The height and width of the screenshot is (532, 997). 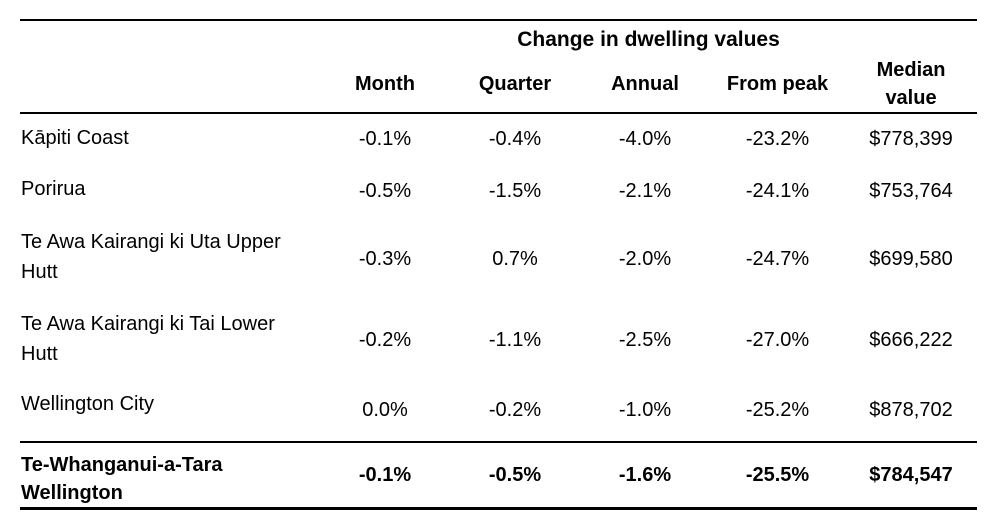 I want to click on table-group-title-row: Change in dwelling values, so click(x=498, y=38).